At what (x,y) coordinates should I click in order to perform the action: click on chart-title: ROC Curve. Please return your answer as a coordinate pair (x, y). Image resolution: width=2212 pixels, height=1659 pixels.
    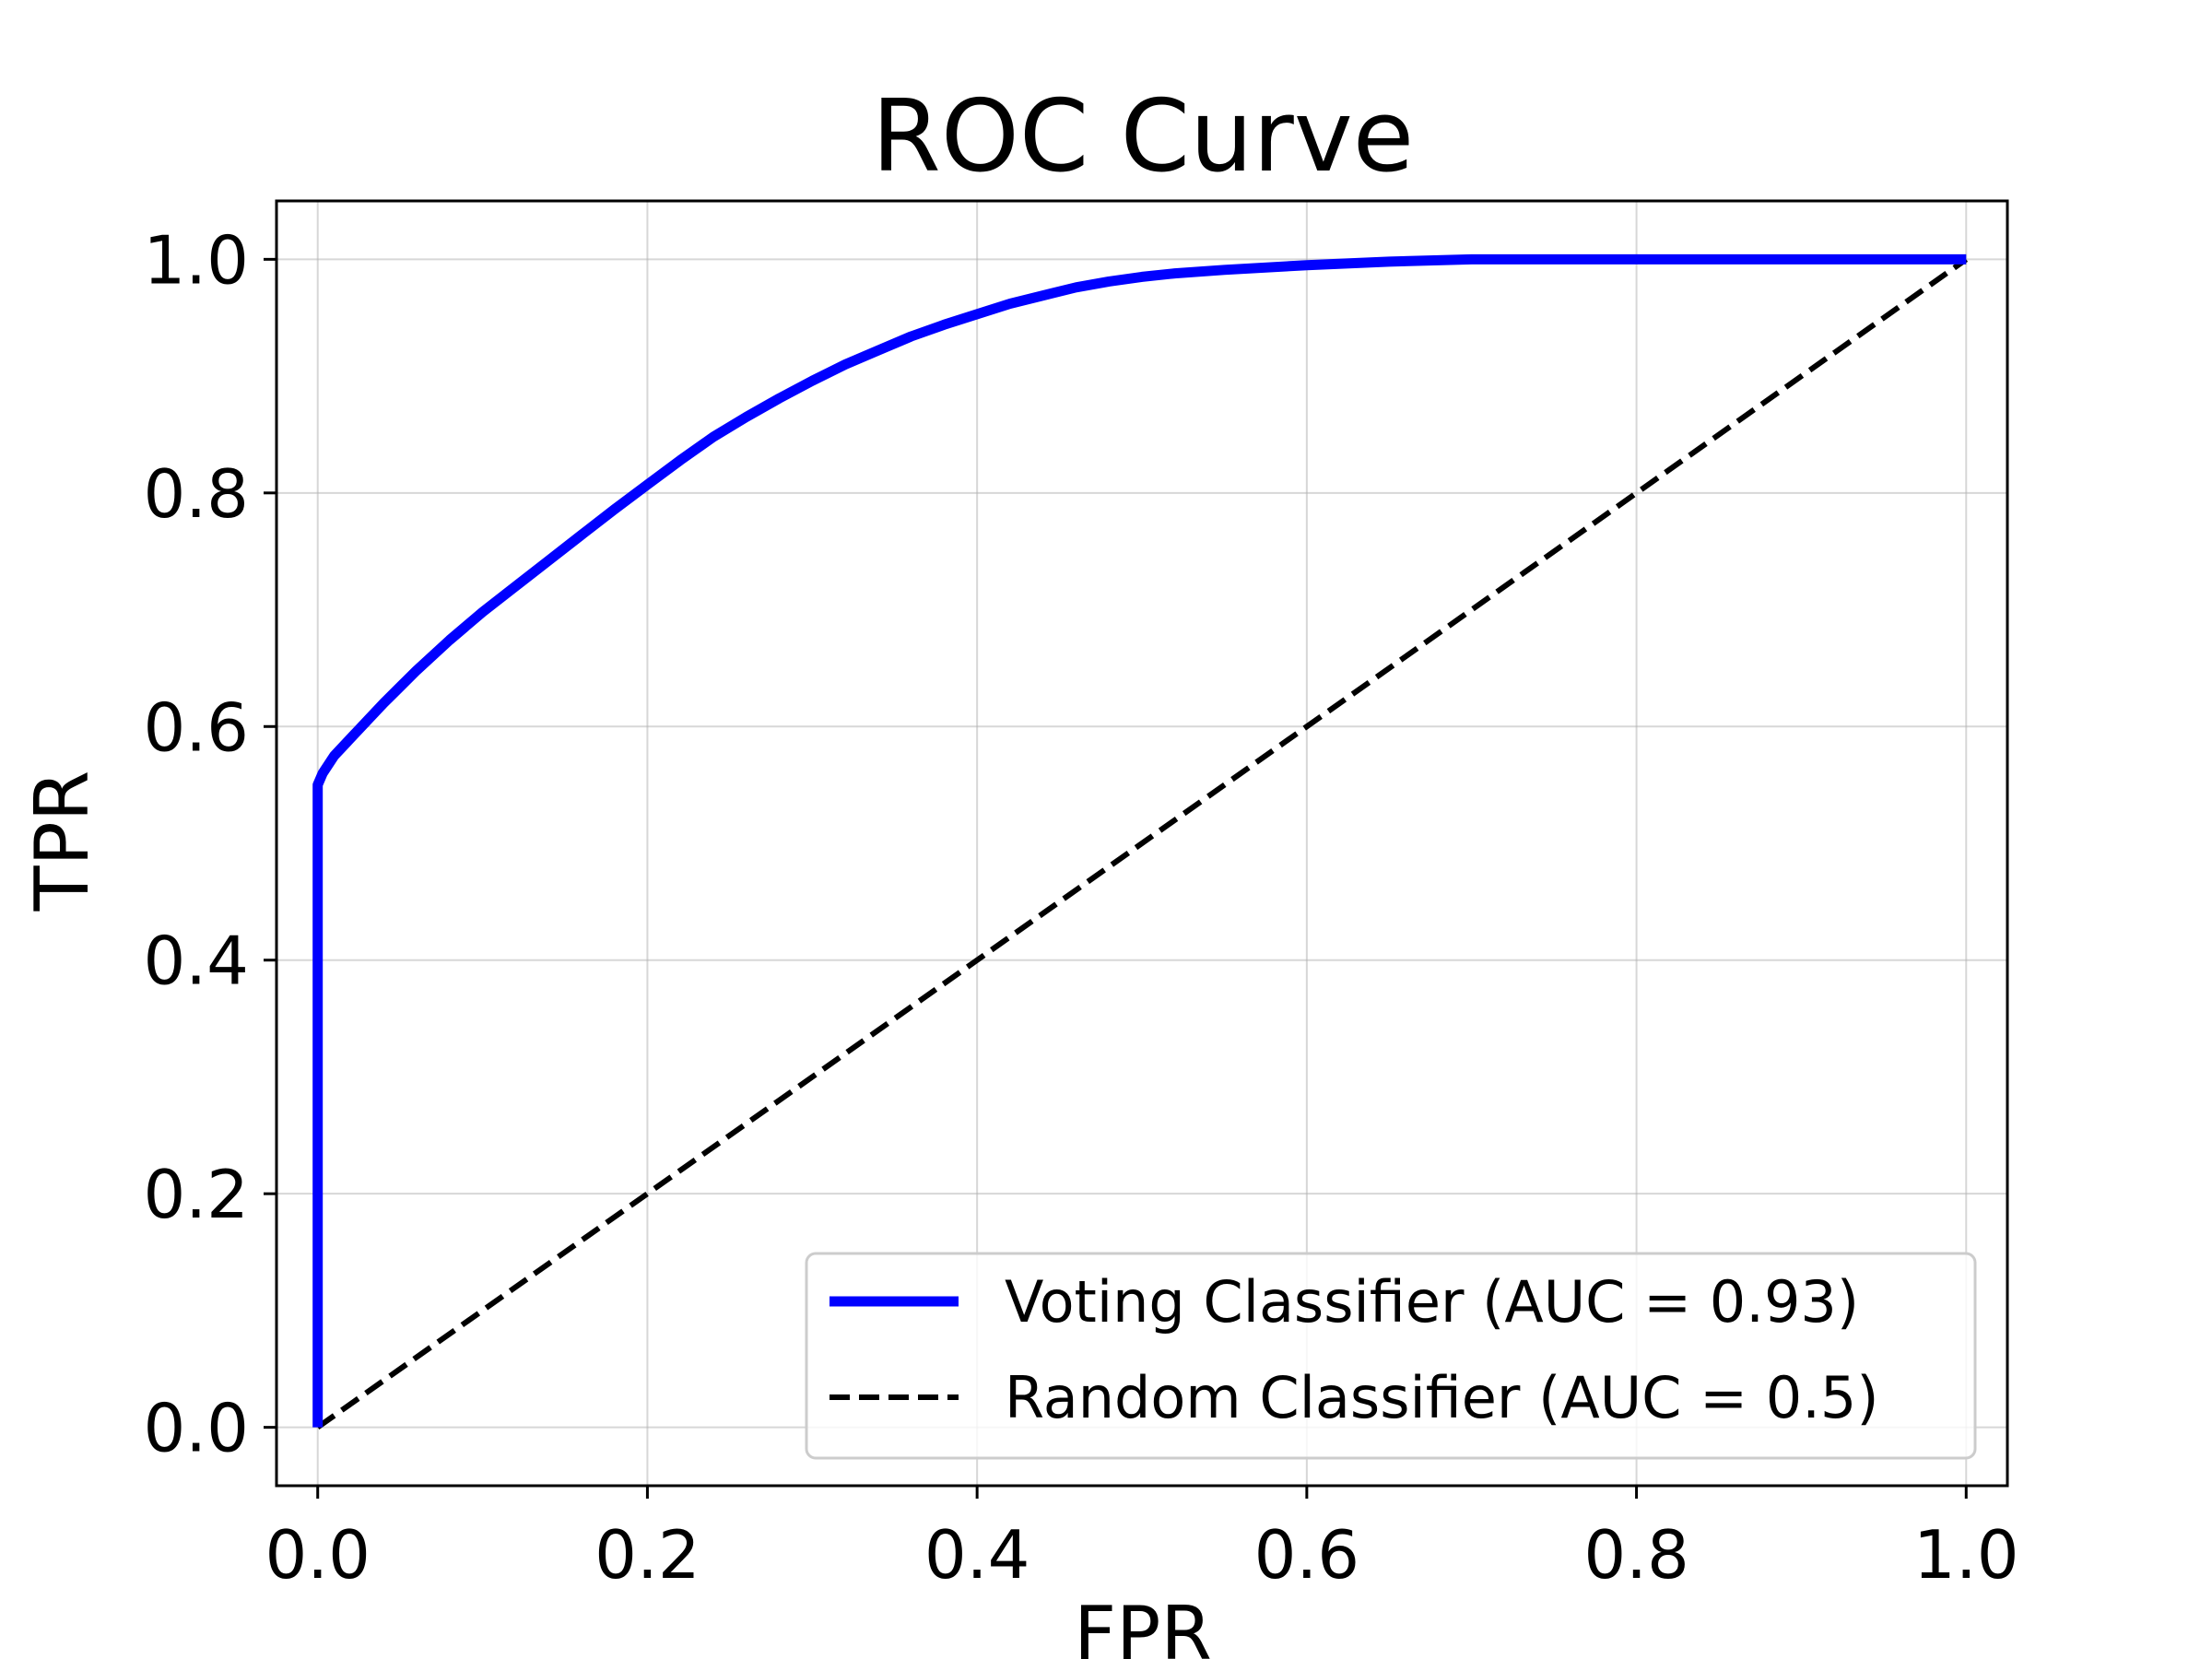
    Looking at the image, I should click on (1143, 136).